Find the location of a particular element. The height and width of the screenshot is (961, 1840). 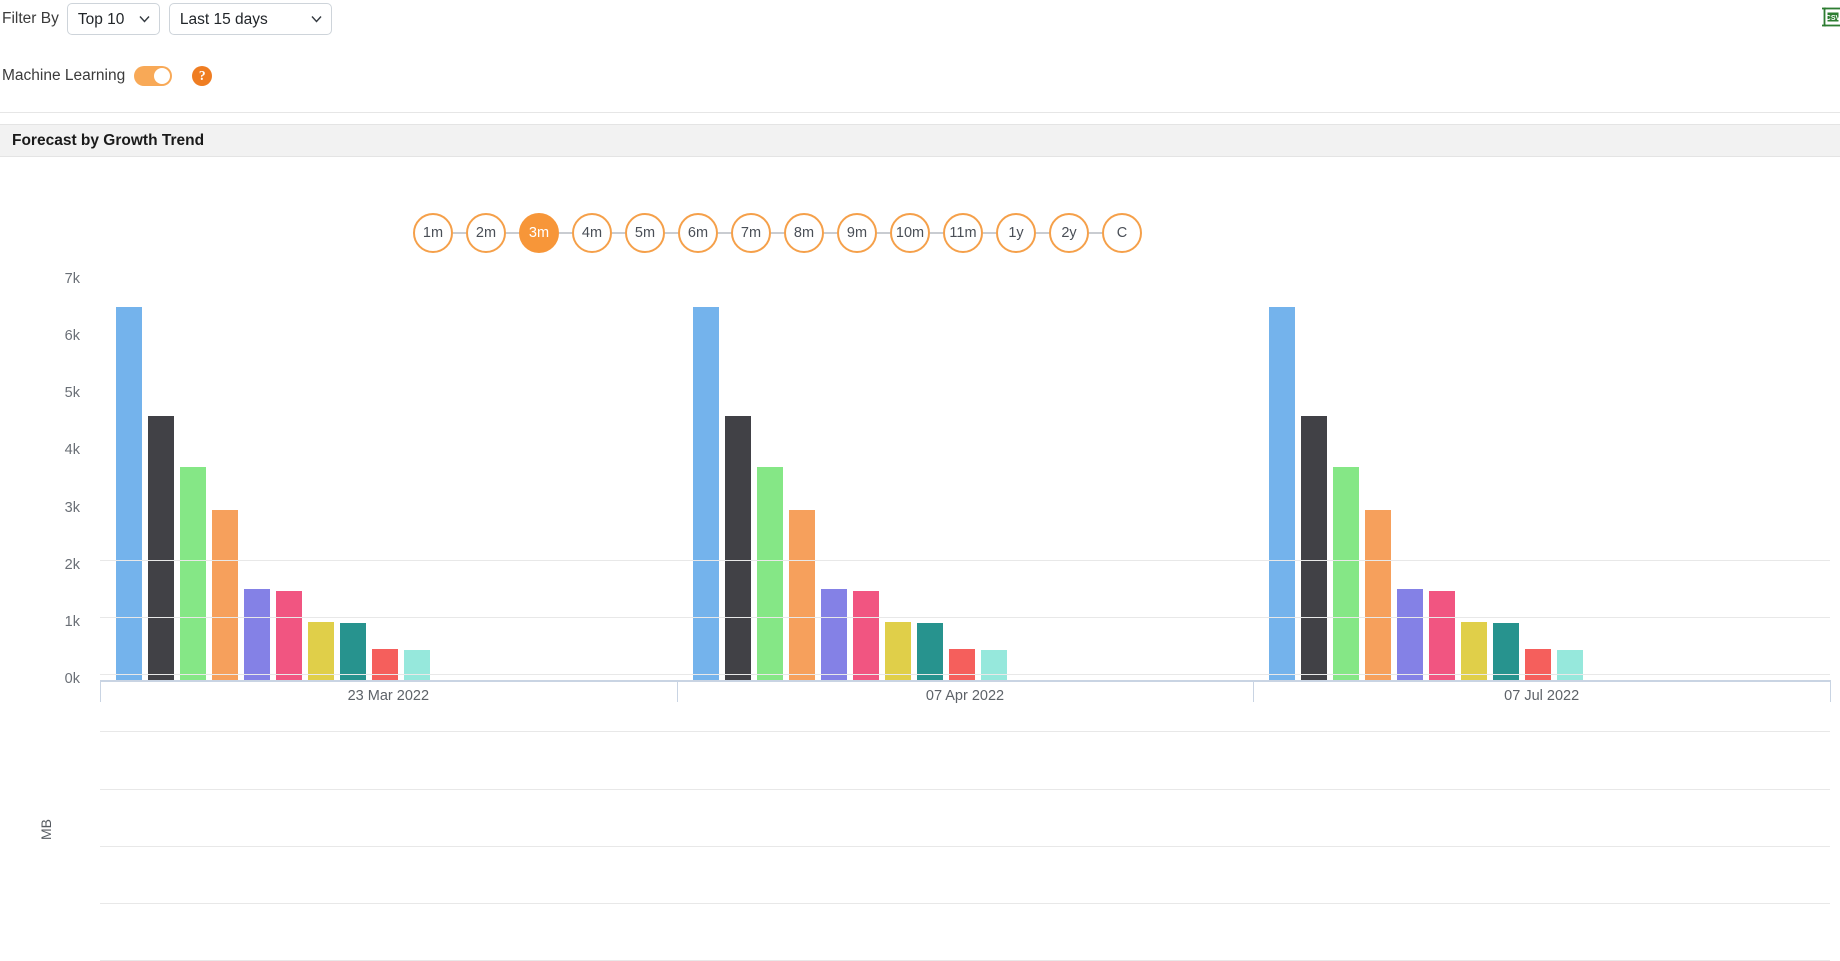

step-7m: 7m is located at coordinates (751, 233).